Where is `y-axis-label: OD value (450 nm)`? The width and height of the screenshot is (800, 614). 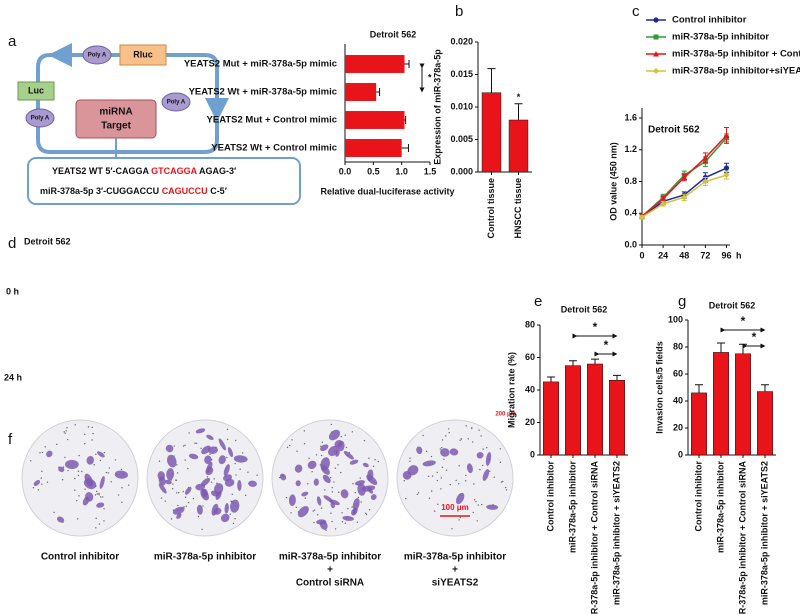 y-axis-label: OD value (450 nm) is located at coordinates (613, 181).